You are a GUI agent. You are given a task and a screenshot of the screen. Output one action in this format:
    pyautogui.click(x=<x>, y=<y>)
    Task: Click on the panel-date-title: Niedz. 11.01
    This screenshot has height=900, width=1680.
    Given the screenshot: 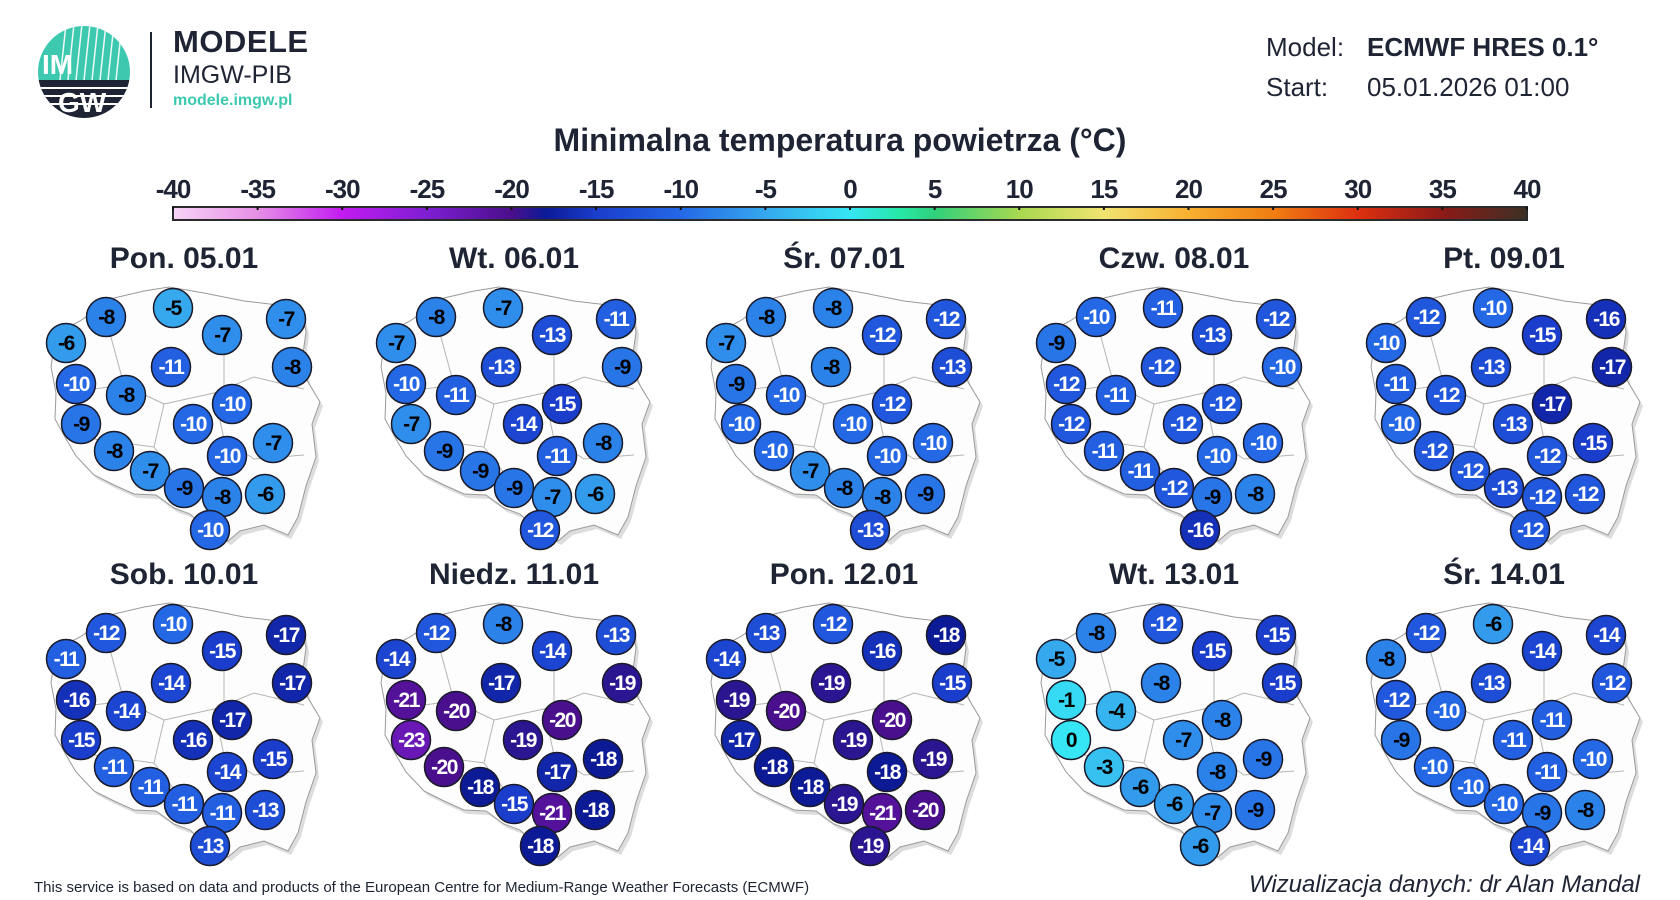 What is the action you would take?
    pyautogui.click(x=514, y=574)
    